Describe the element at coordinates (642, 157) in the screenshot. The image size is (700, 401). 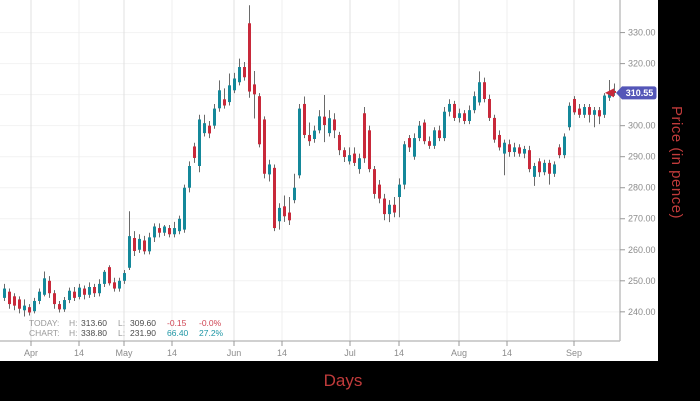
I see `y-tick-label: 290.00` at that location.